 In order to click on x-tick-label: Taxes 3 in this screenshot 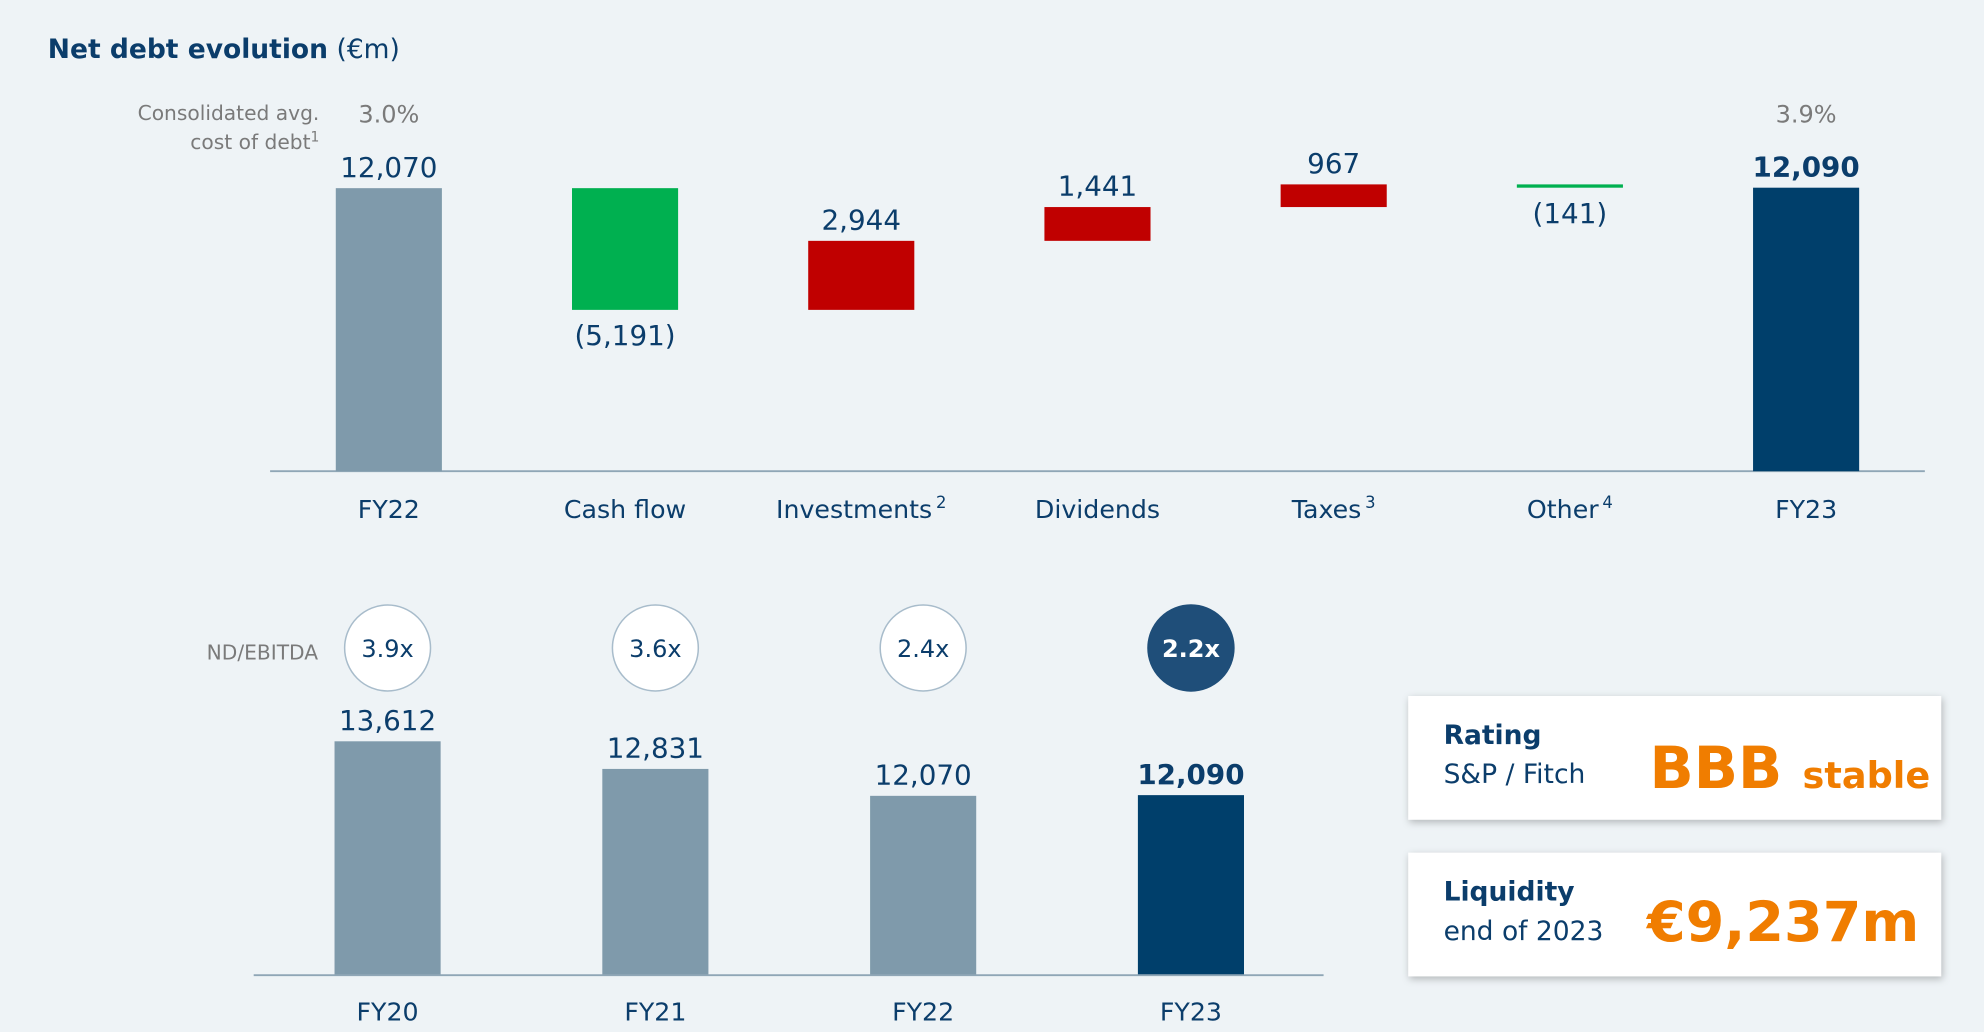, I will do `click(1333, 508)`.